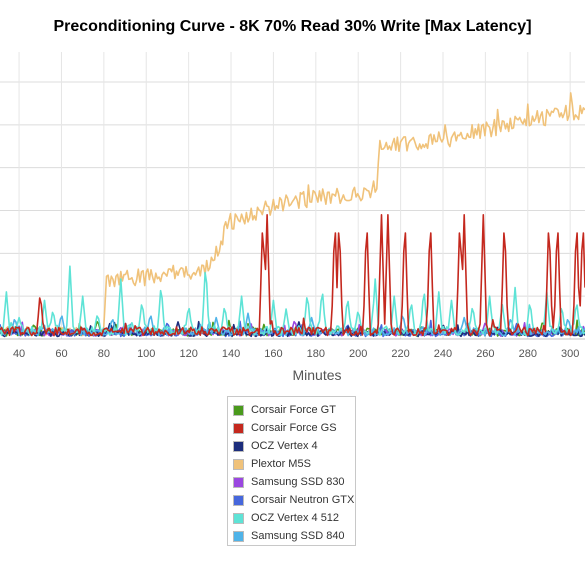 This screenshot has height=569, width=585. I want to click on legend-item: Corsair Force GS, so click(291, 428).